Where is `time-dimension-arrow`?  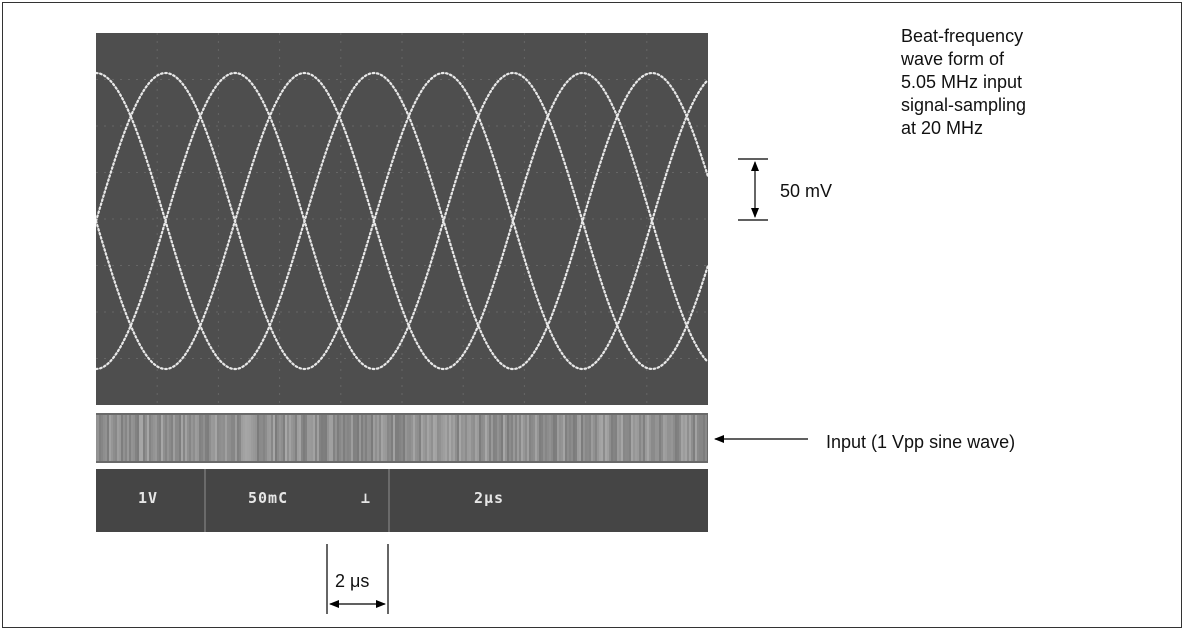
time-dimension-arrow is located at coordinates (357, 579).